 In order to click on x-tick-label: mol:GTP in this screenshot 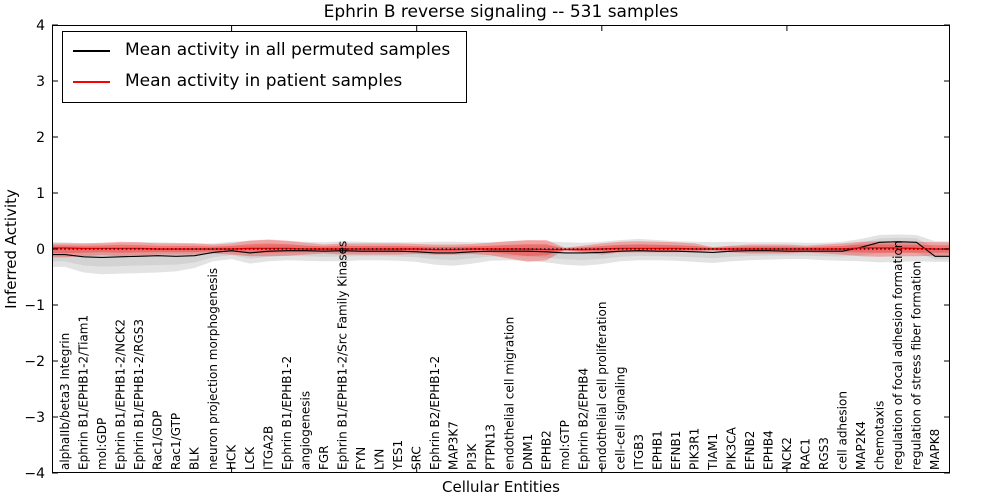, I will do `click(565, 445)`.